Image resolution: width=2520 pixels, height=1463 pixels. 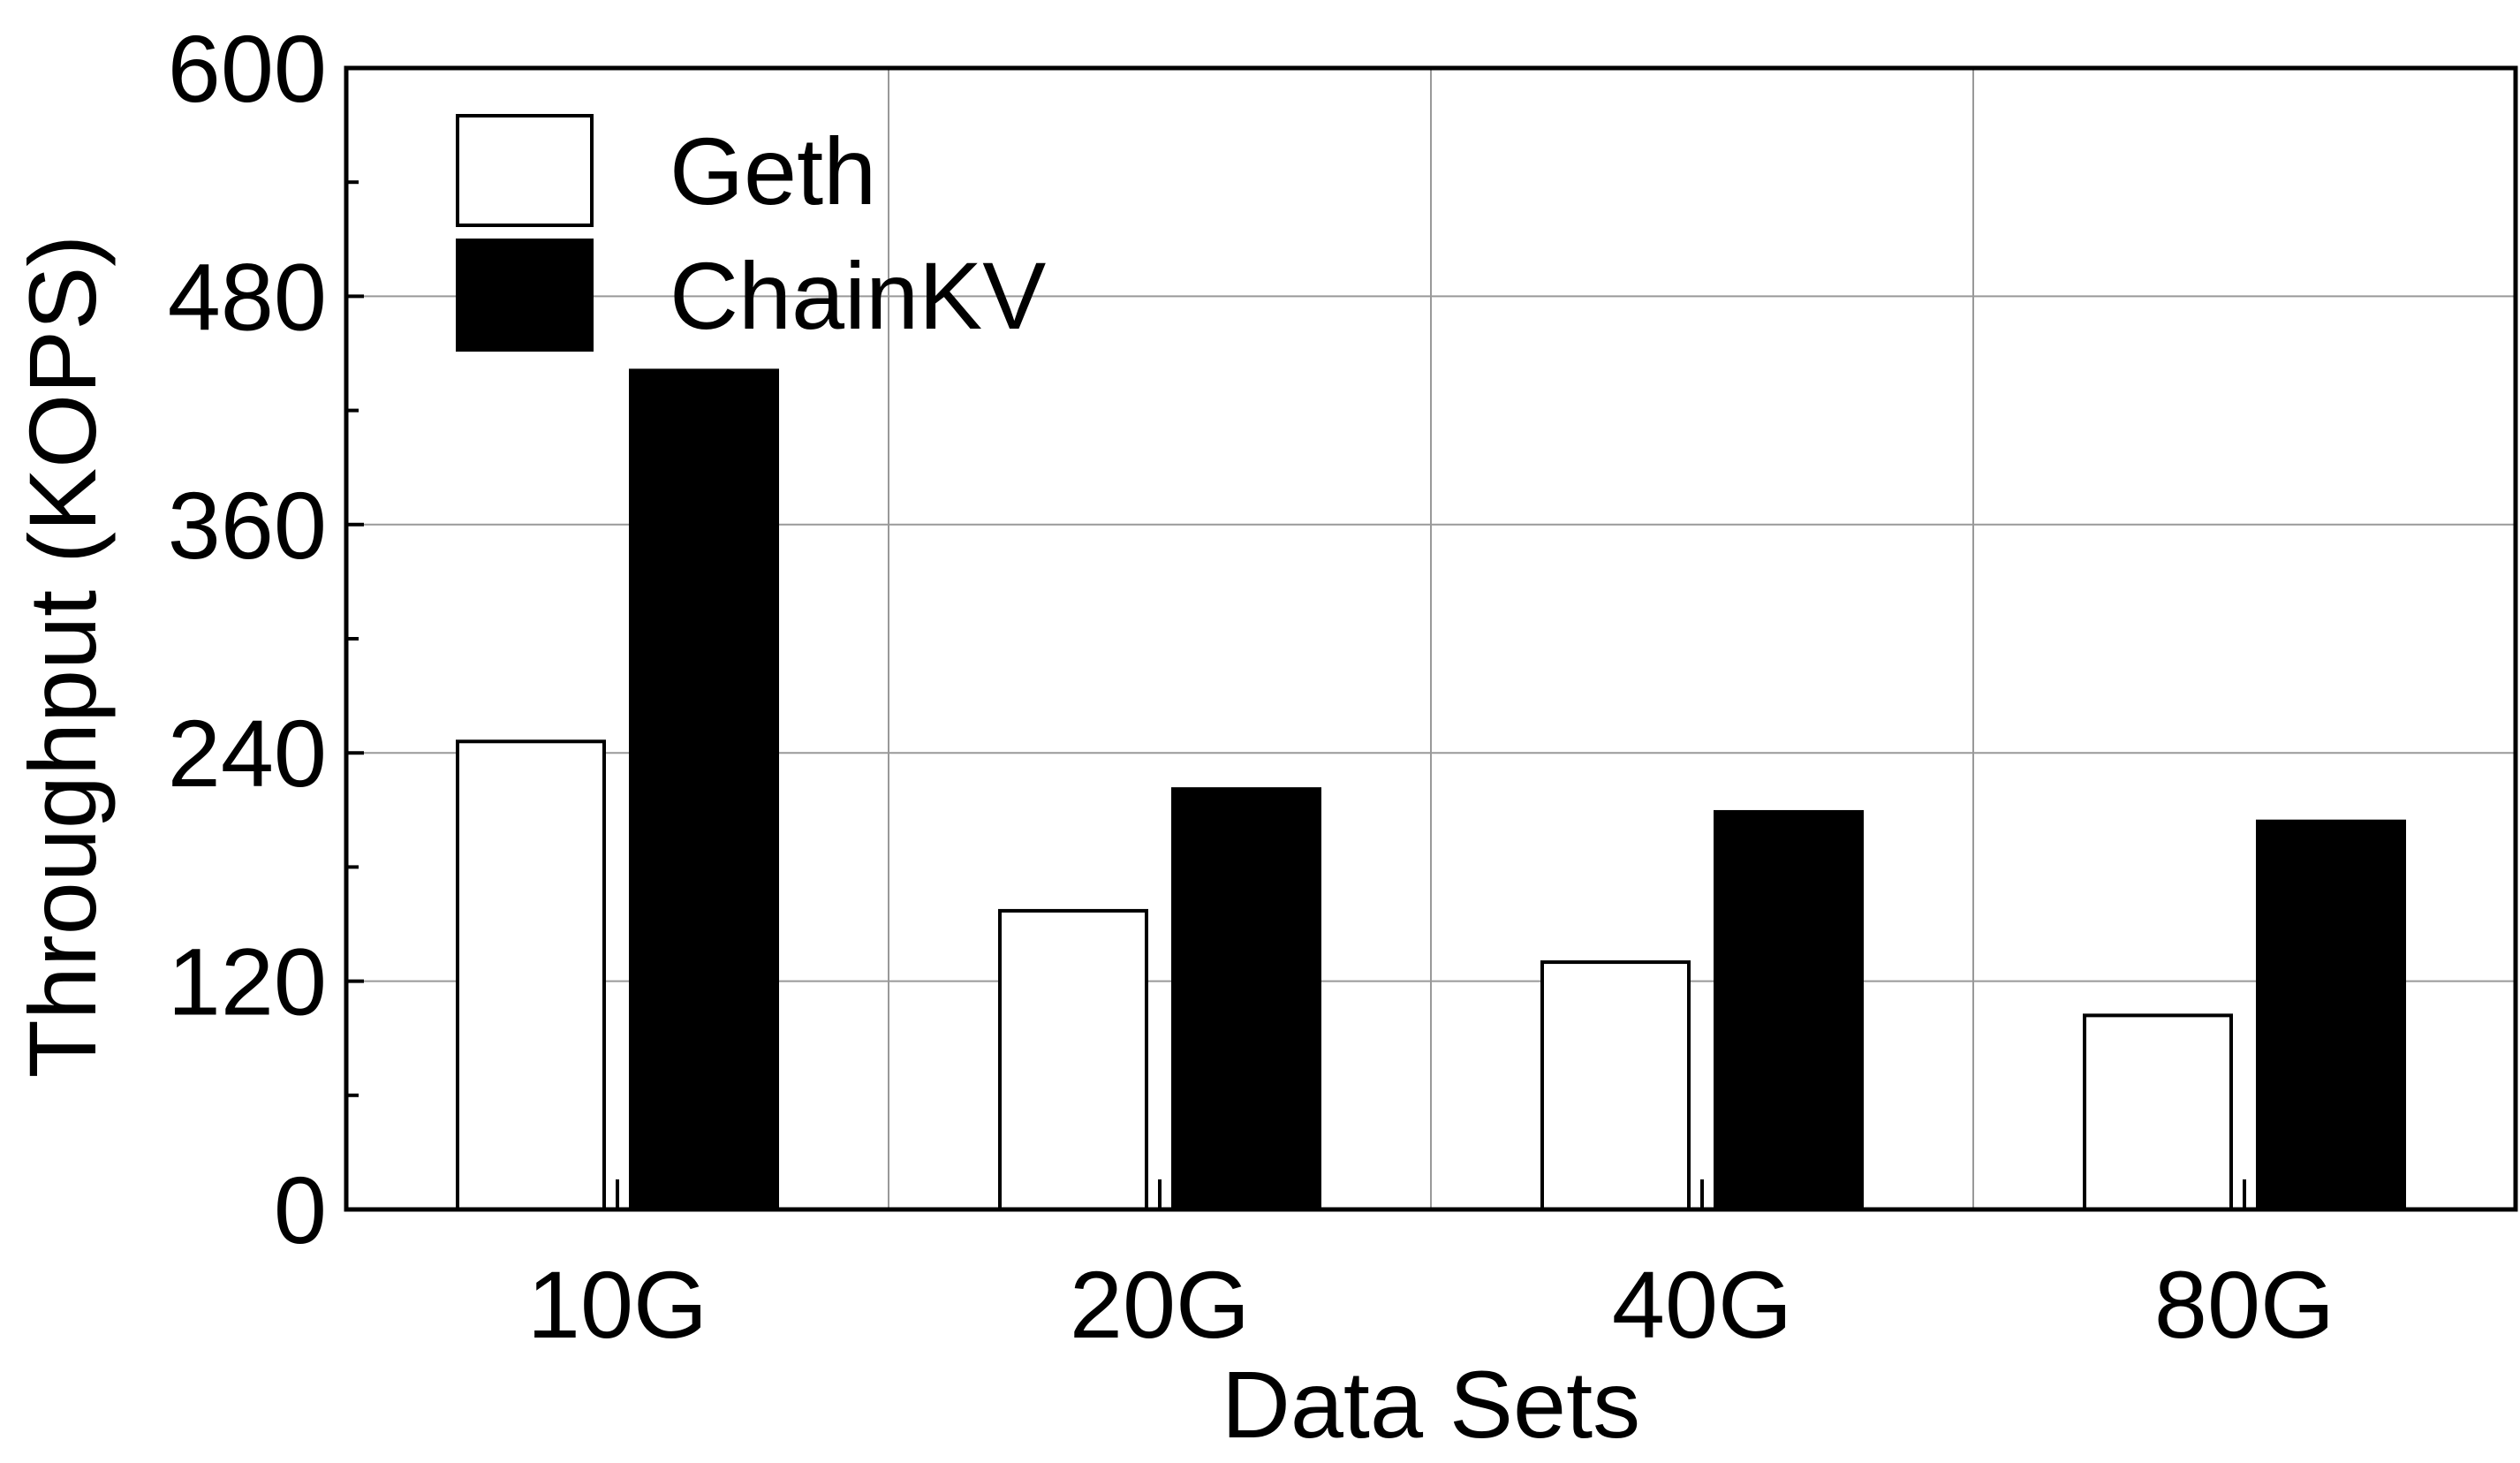 What do you see at coordinates (617, 1304) in the screenshot?
I see `x-tick-label: 10G` at bounding box center [617, 1304].